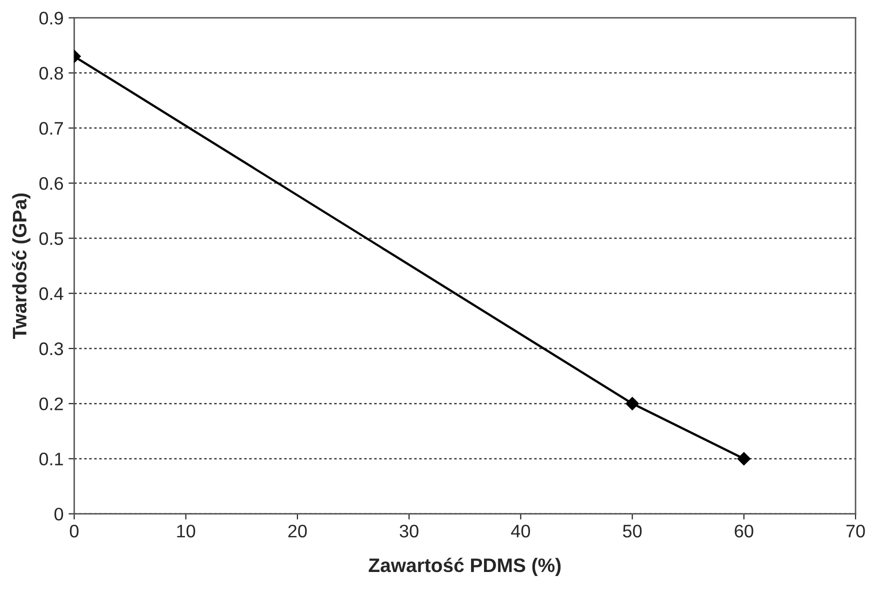  What do you see at coordinates (464, 567) in the screenshot?
I see `x-axis-title: Zawartość PDMS (%)` at bounding box center [464, 567].